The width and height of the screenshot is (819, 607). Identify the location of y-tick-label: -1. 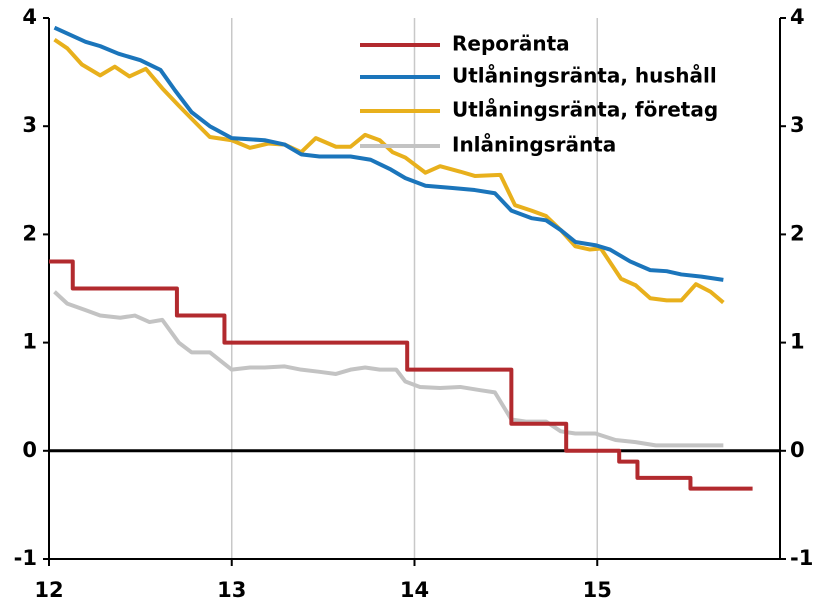
(25, 558).